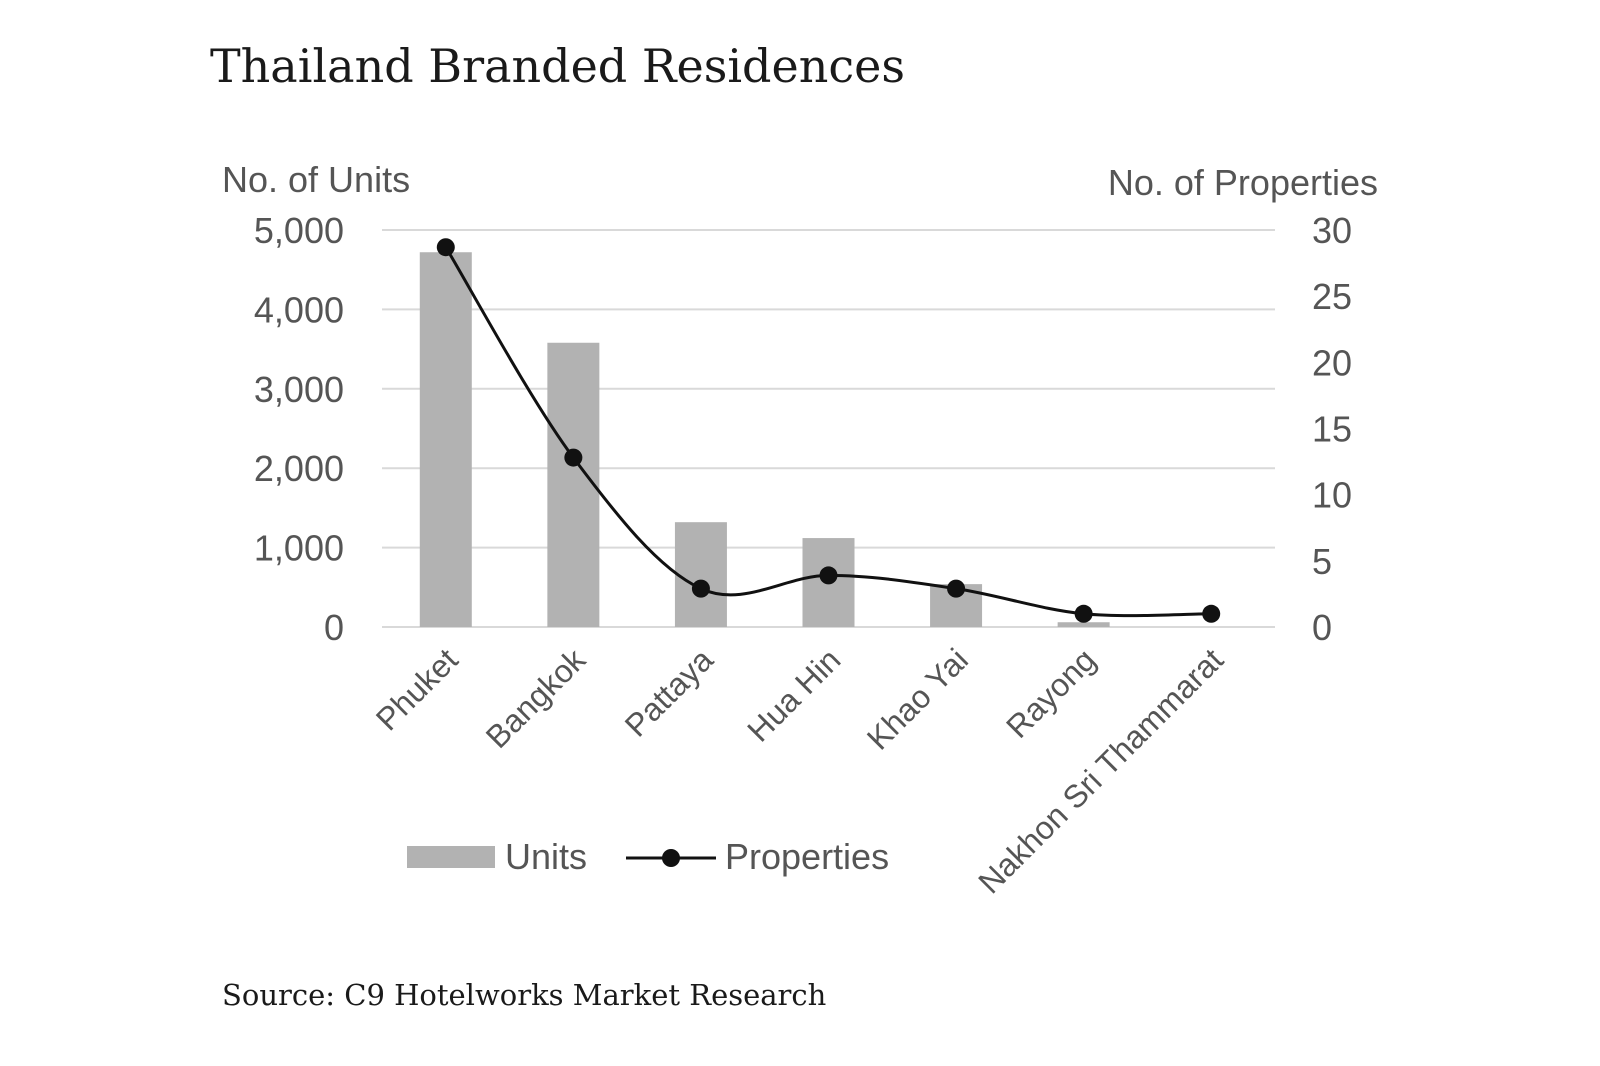  Describe the element at coordinates (700, 574) in the screenshot. I see `bar-pattaya` at that location.